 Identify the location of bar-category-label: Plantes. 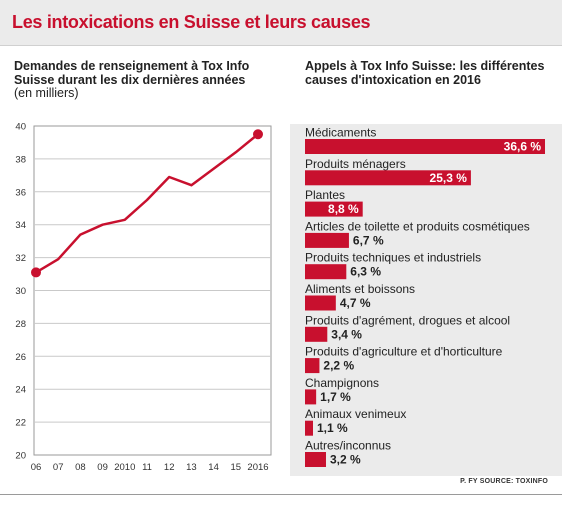
(325, 195).